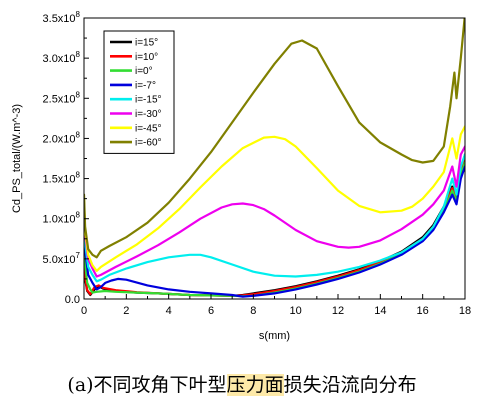 This screenshot has height=411, width=484. Describe the element at coordinates (148, 143) in the screenshot. I see `legend-label-7: i=-60°` at that location.